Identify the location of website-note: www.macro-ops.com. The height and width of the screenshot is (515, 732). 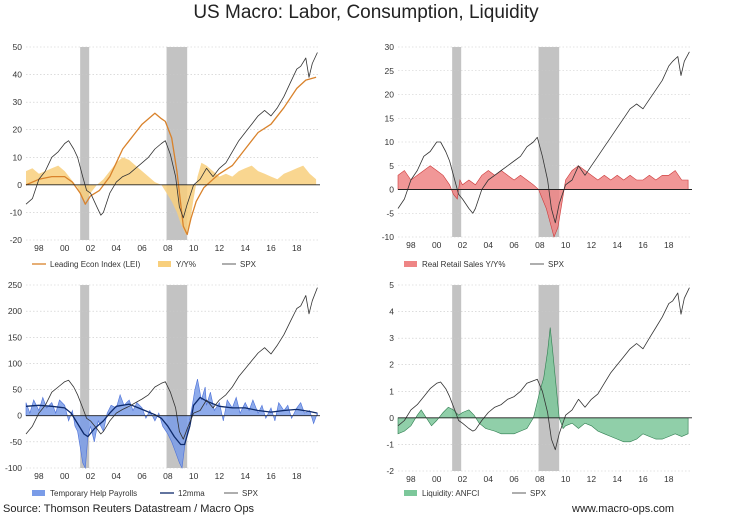
(623, 509).